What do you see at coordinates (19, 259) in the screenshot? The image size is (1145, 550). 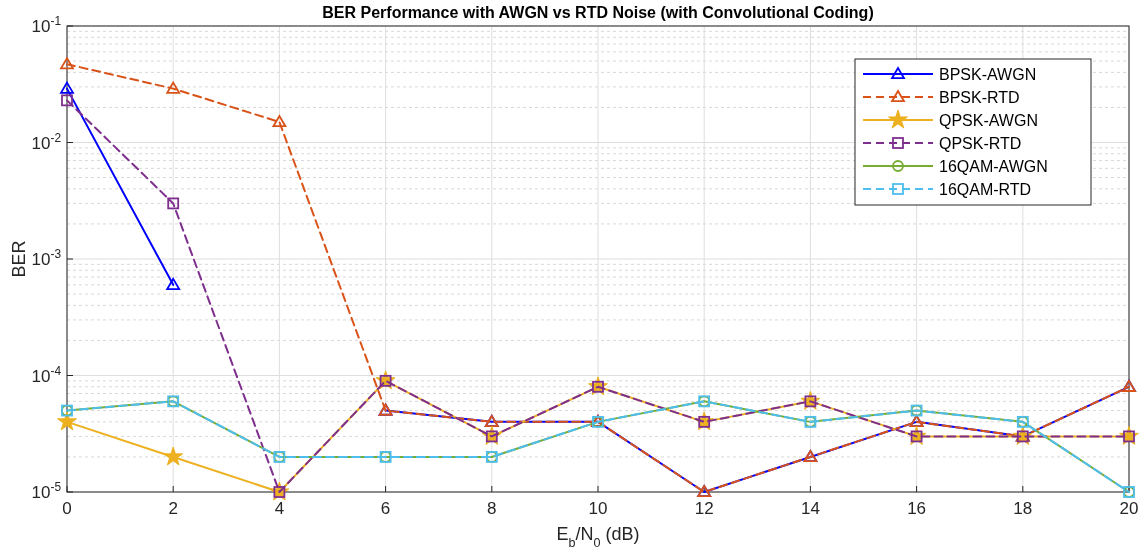 I see `y-axis-title: BER` at bounding box center [19, 259].